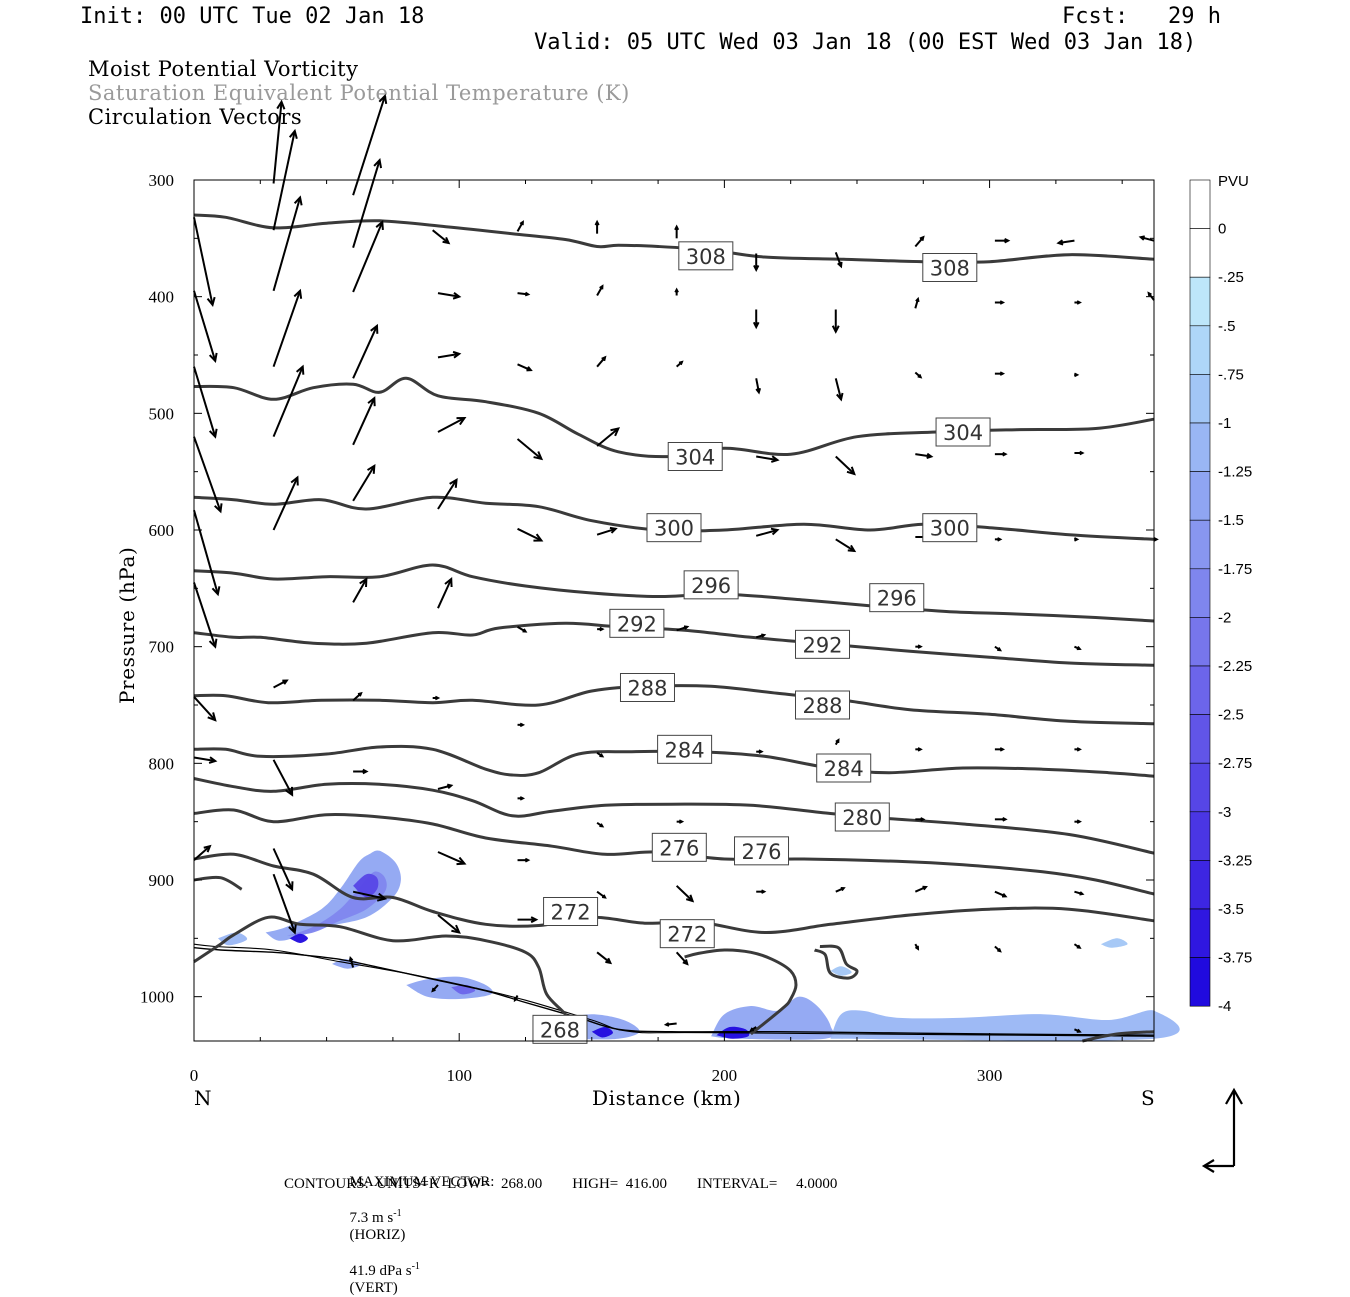 The width and height of the screenshot is (1350, 1297). I want to click on colorbar-tick-label: -1.5, so click(1231, 520).